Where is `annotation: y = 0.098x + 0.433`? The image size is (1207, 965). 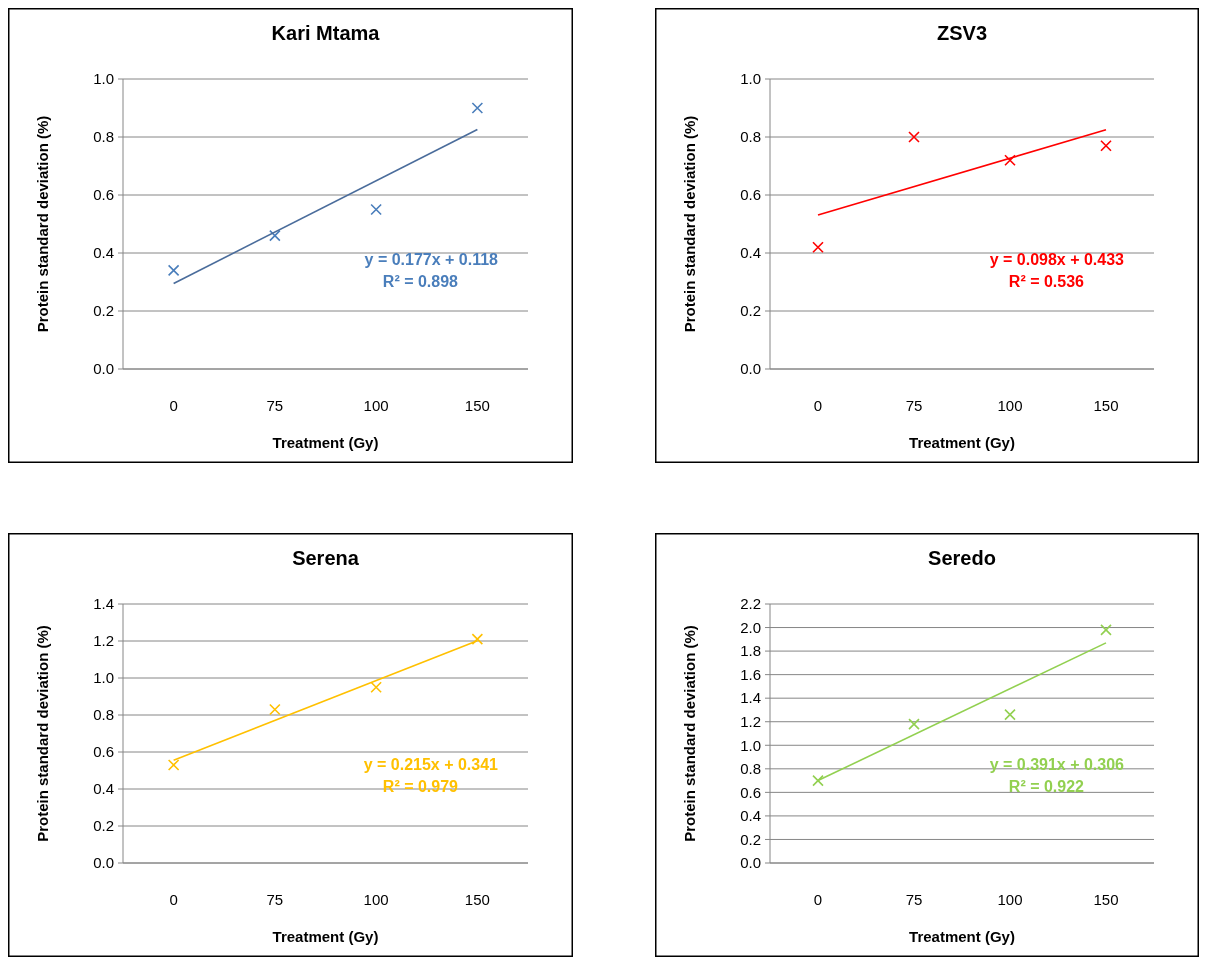
annotation: y = 0.098x + 0.433 is located at coordinates (1057, 259).